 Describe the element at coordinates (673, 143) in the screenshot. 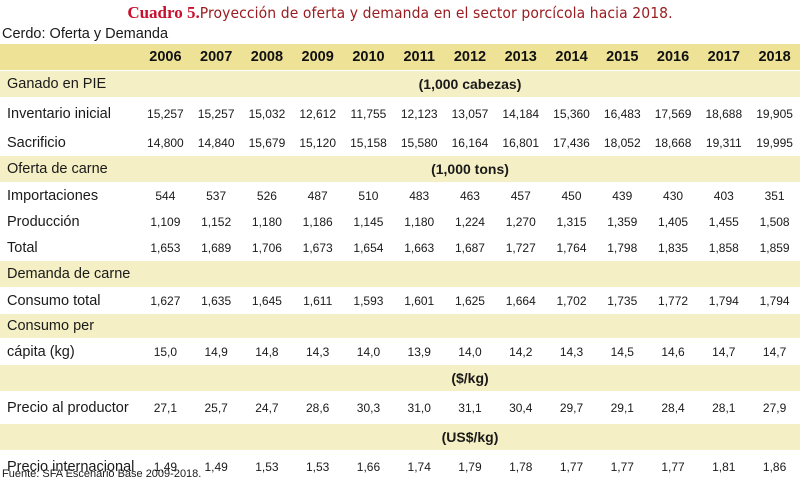

I see `value-cell: 18,668` at that location.